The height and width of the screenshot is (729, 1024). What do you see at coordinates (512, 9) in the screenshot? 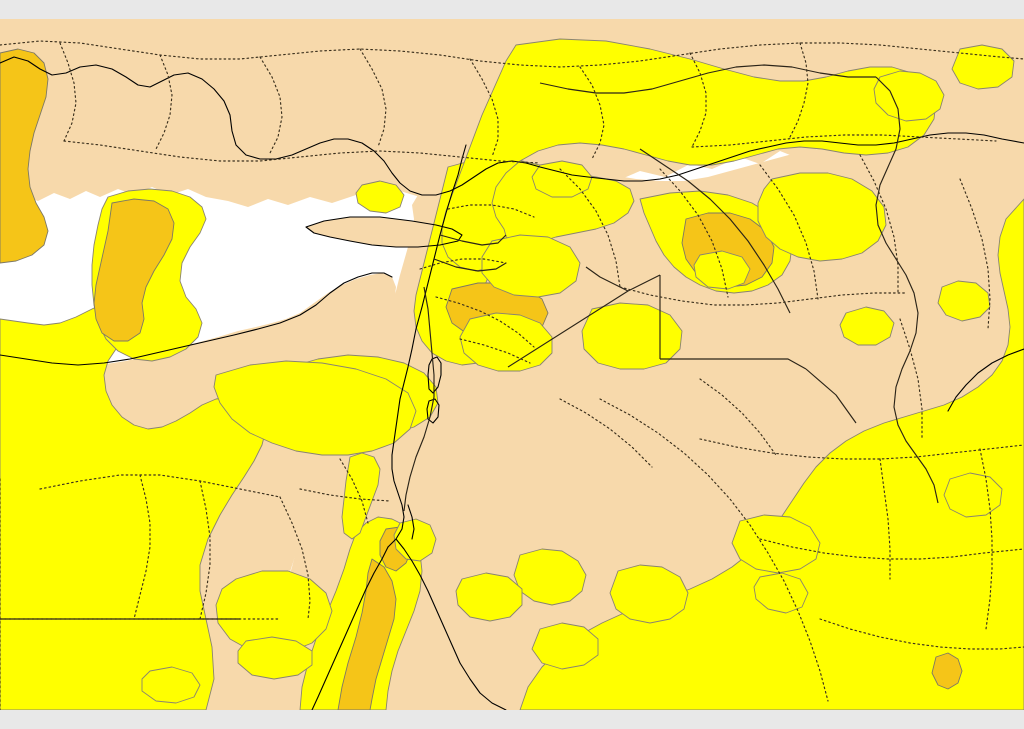
I see `header-band` at bounding box center [512, 9].